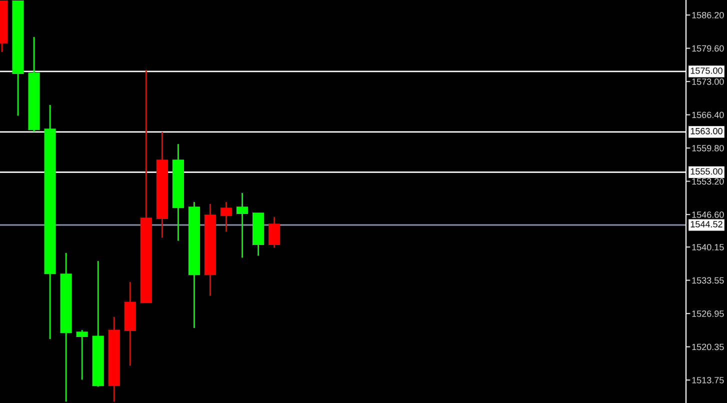  I want to click on y-tick-label: 1540.15, so click(708, 247).